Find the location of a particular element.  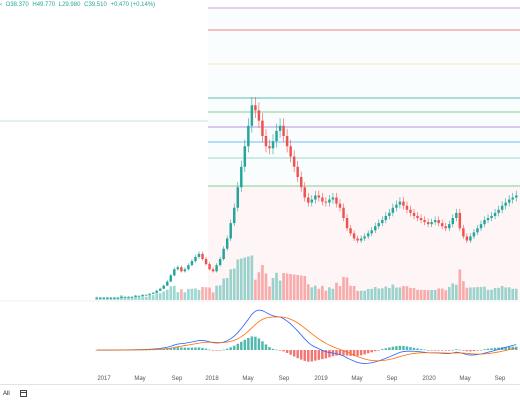

time-axis-line is located at coordinates (260, 384).